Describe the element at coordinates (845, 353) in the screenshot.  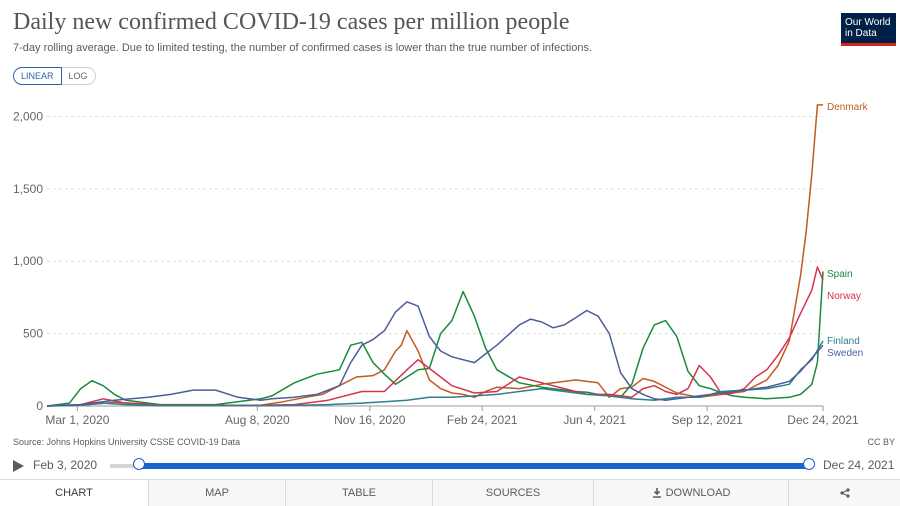
I see `series-label-sweden: Sweden` at that location.